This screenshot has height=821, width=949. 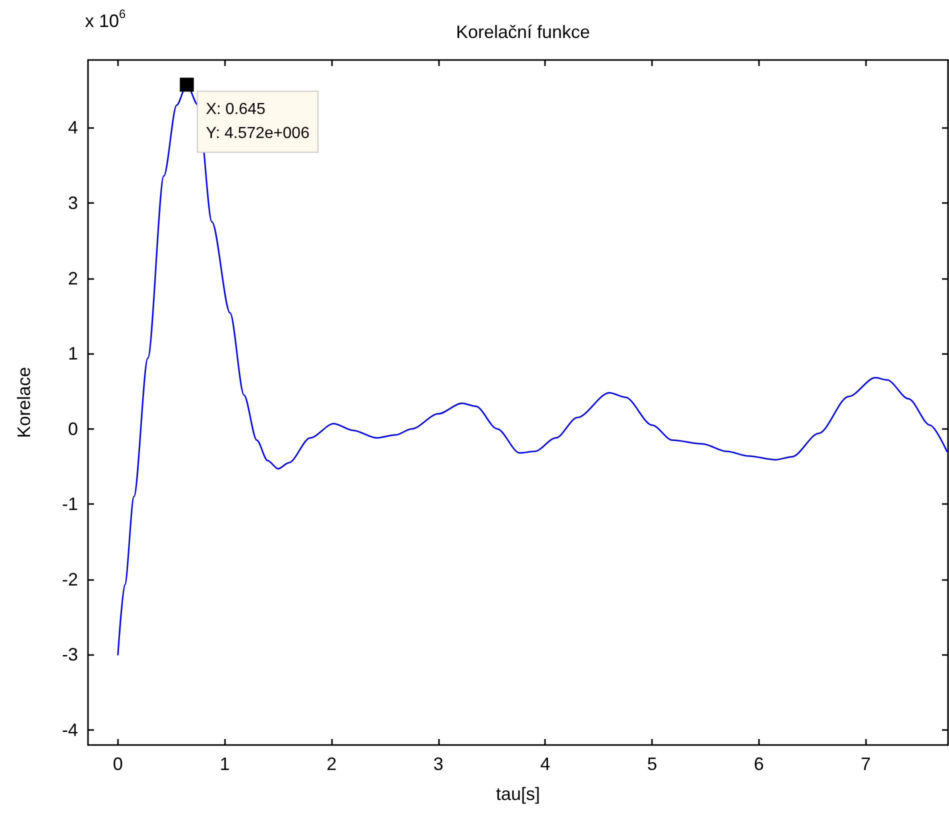 What do you see at coordinates (70, 730) in the screenshot?
I see `y-tick-label: -4` at bounding box center [70, 730].